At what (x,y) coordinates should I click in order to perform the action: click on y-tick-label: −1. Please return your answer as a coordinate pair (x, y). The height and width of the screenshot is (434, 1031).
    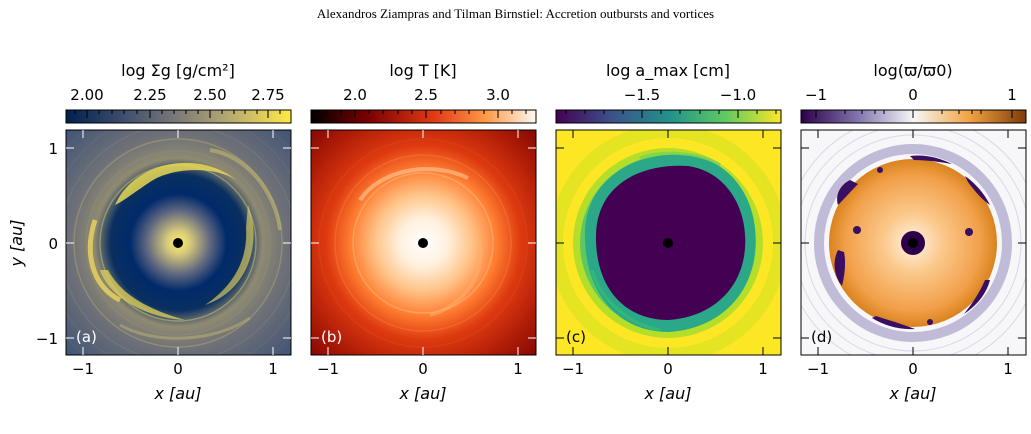
    Looking at the image, I should click on (47, 339).